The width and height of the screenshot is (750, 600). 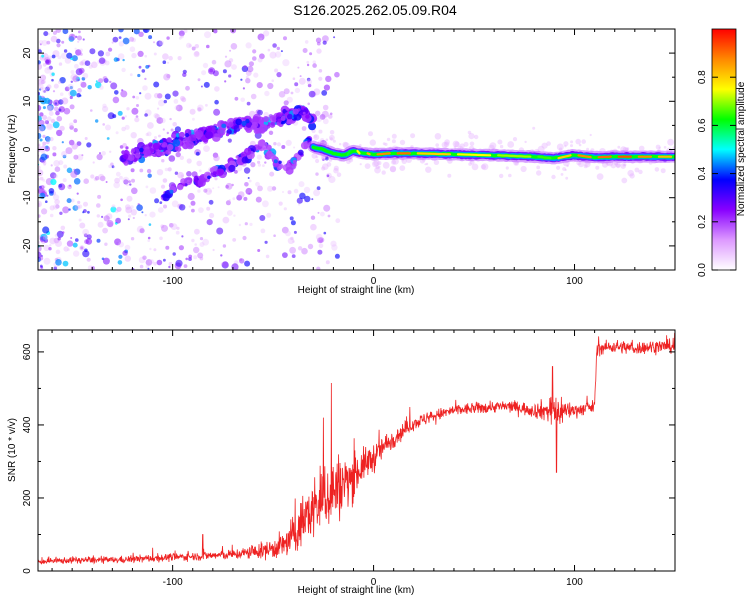 What do you see at coordinates (702, 77) in the screenshot?
I see `colorbar-tick-label: 0.8` at bounding box center [702, 77].